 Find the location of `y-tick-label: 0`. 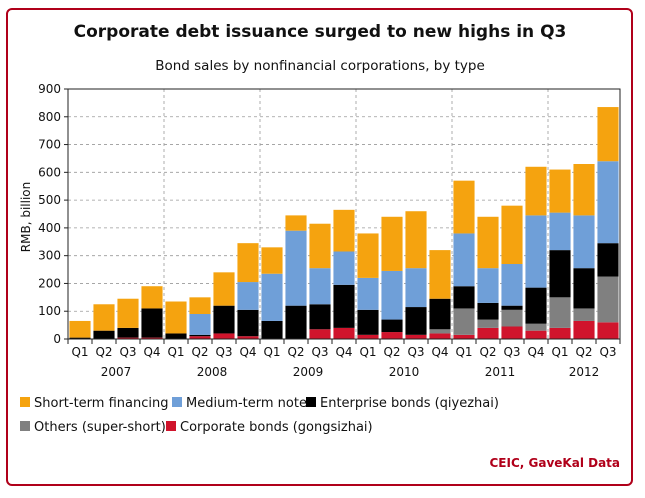

y-tick-label: 0 is located at coordinates (57, 339).